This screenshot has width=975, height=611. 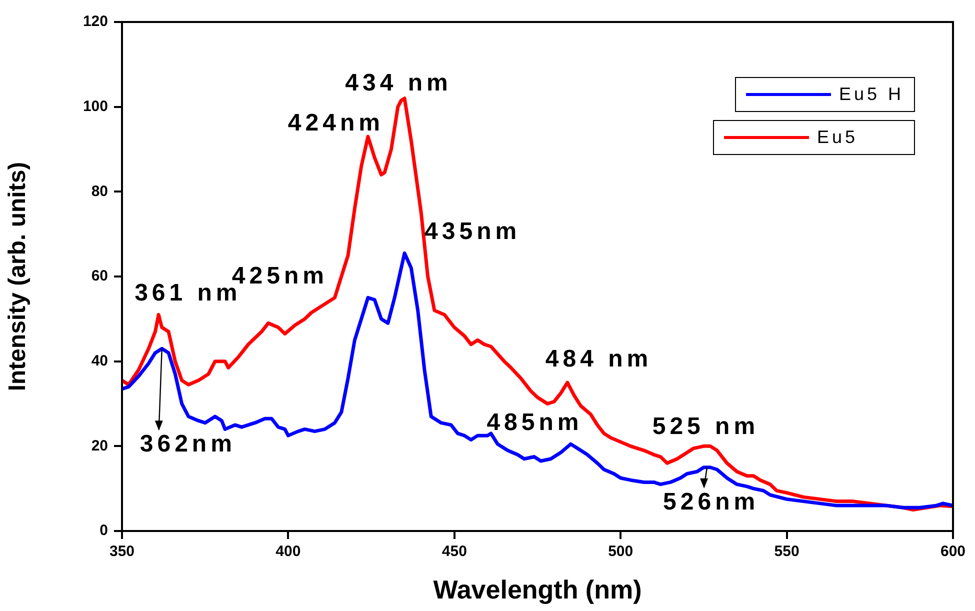 I want to click on x-axis-title: Wavelength (nm), so click(x=537, y=589).